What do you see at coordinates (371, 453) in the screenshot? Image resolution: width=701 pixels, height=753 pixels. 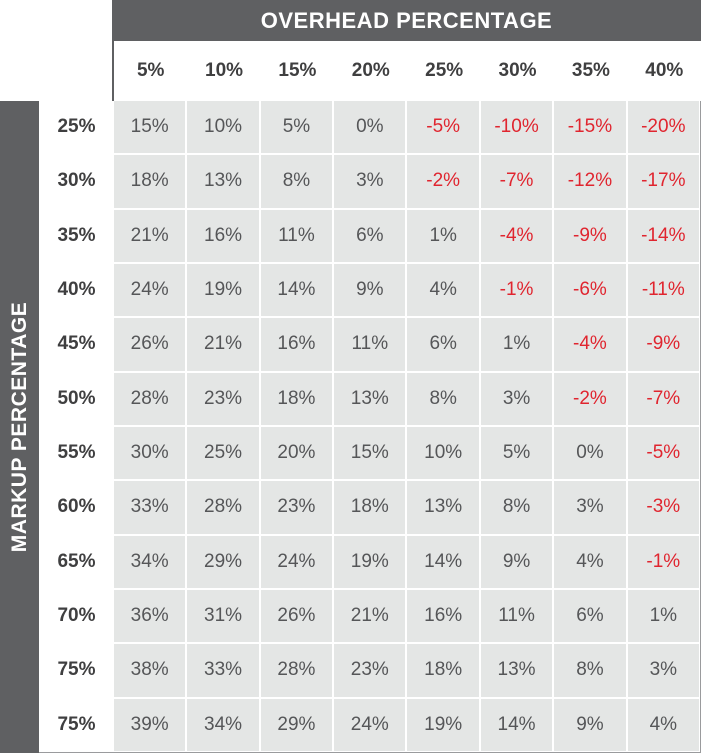 I see `table-cell: 15%` at bounding box center [371, 453].